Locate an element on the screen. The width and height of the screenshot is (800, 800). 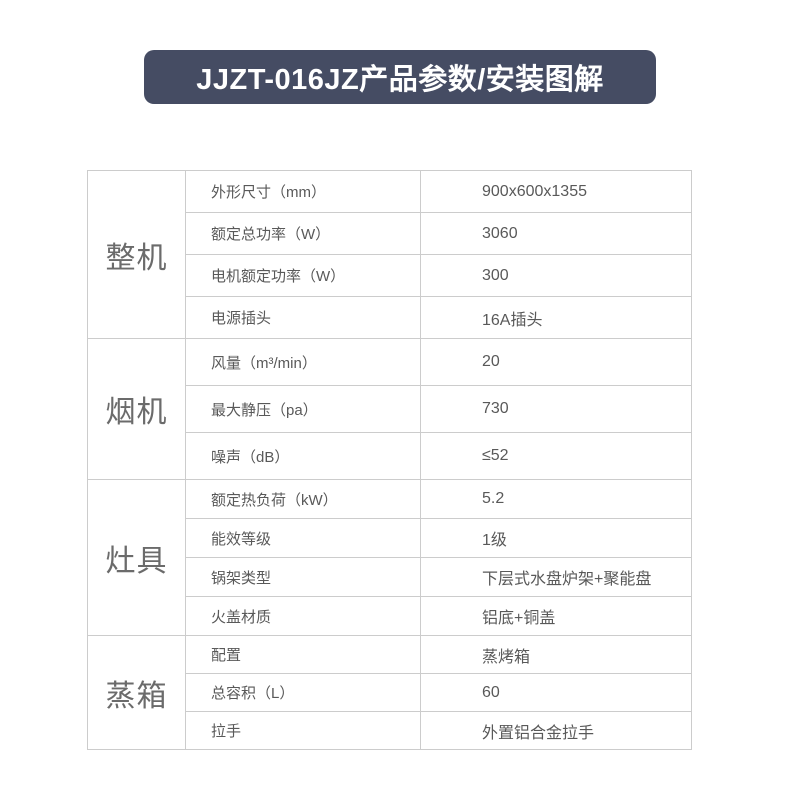
table-row: 配置 蒸烤箱 is located at coordinates (438, 654).